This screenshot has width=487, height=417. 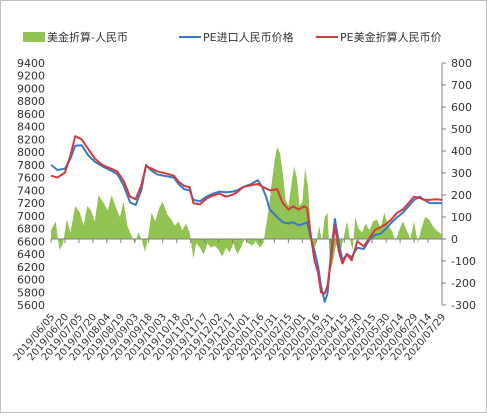 What do you see at coordinates (31, 305) in the screenshot?
I see `left-tick-label: 5600` at bounding box center [31, 305].